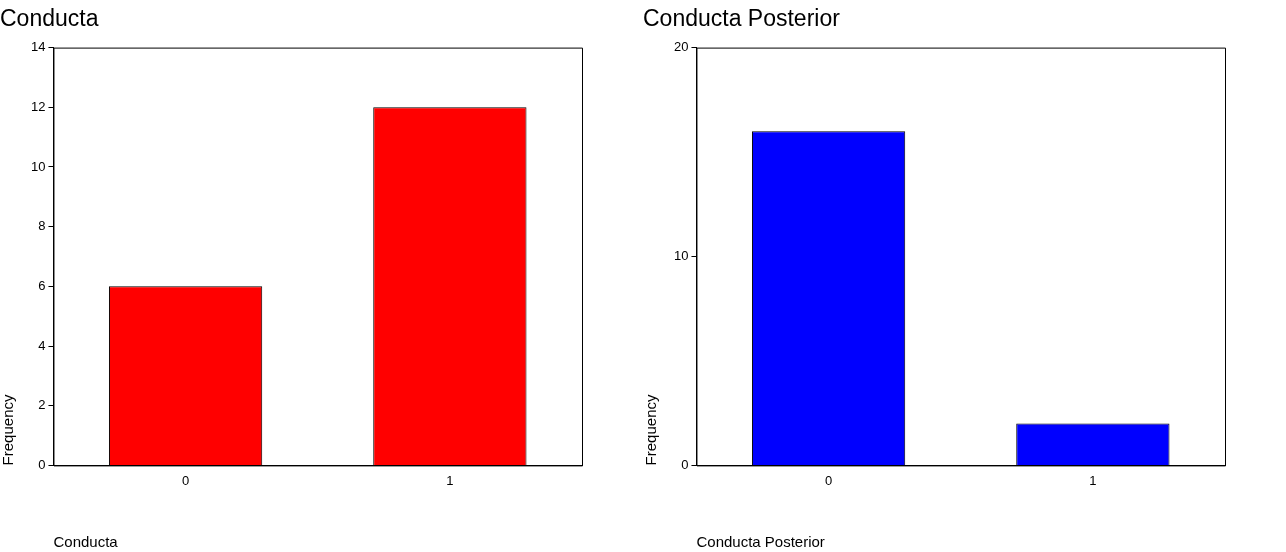 This screenshot has width=1286, height=552. What do you see at coordinates (42, 285) in the screenshot?
I see `y-tick-label: 6` at bounding box center [42, 285].